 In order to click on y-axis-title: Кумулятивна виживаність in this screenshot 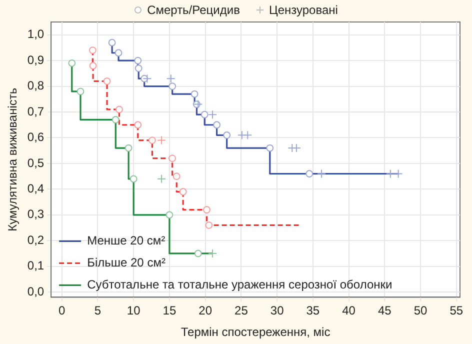, I will do `click(13, 160)`.